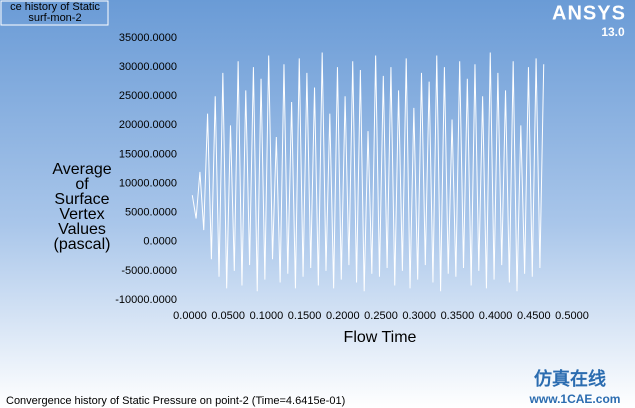 The image size is (635, 408). I want to click on x-tick-label: 0.4000, so click(496, 316).